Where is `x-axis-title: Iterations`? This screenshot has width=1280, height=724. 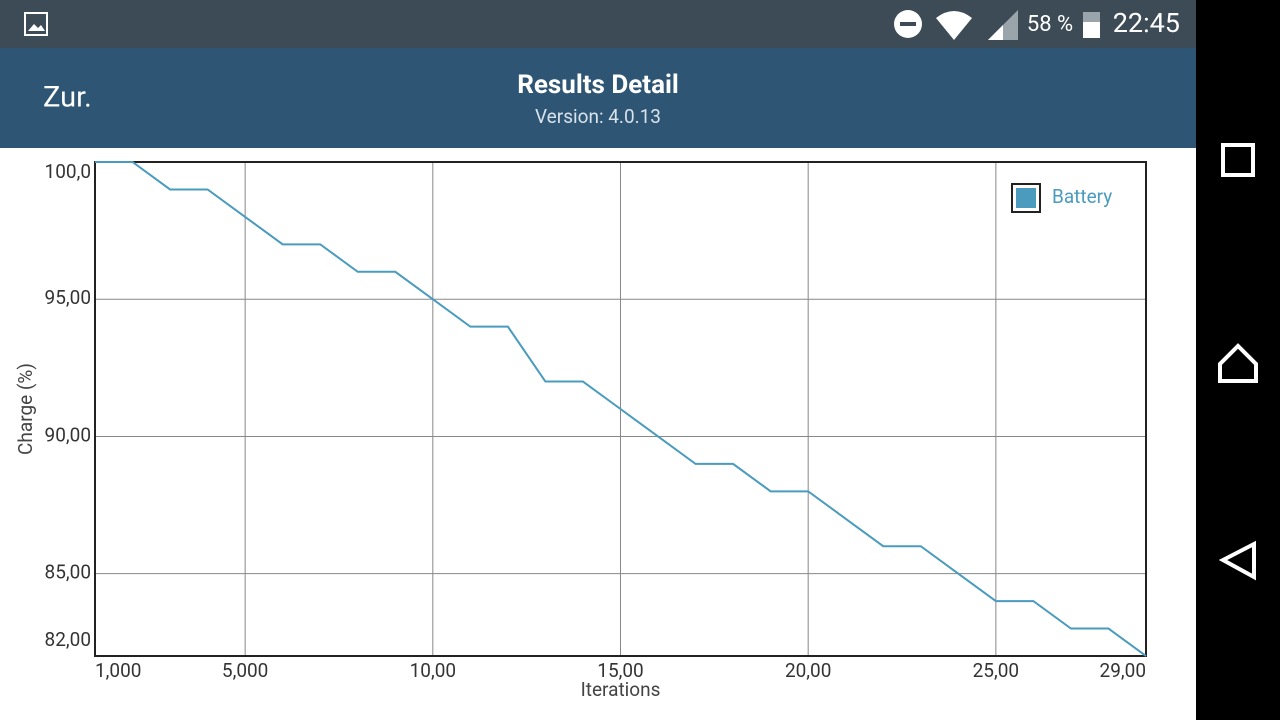 x-axis-title: Iterations is located at coordinates (621, 689).